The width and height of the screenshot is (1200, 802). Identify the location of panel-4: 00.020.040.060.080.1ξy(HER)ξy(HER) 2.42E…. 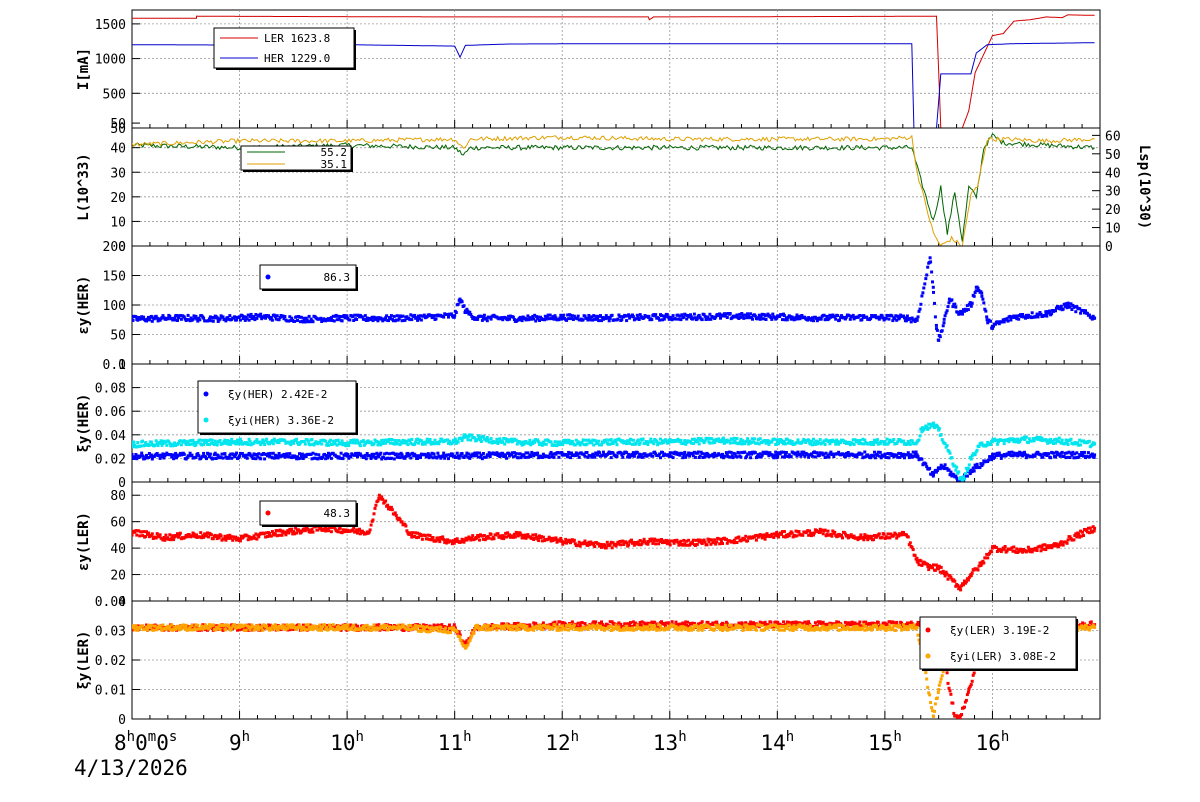
(588, 424).